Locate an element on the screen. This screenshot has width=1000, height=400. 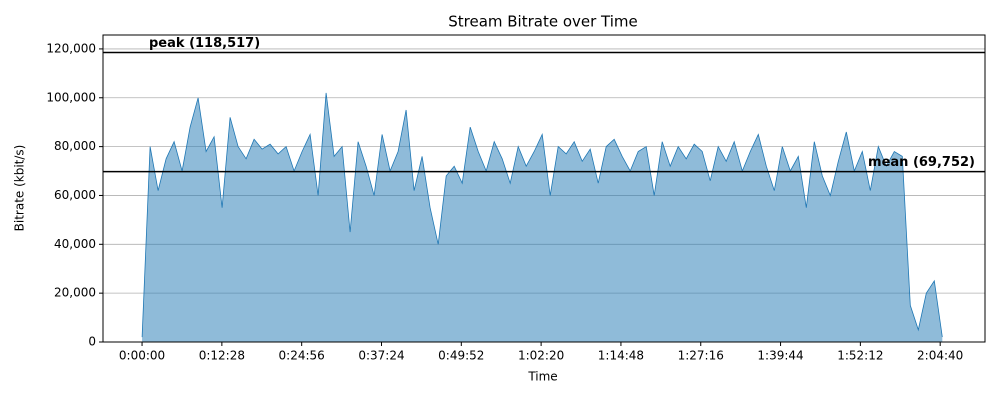
y-tick-label: 120,000 is located at coordinates (71, 48).